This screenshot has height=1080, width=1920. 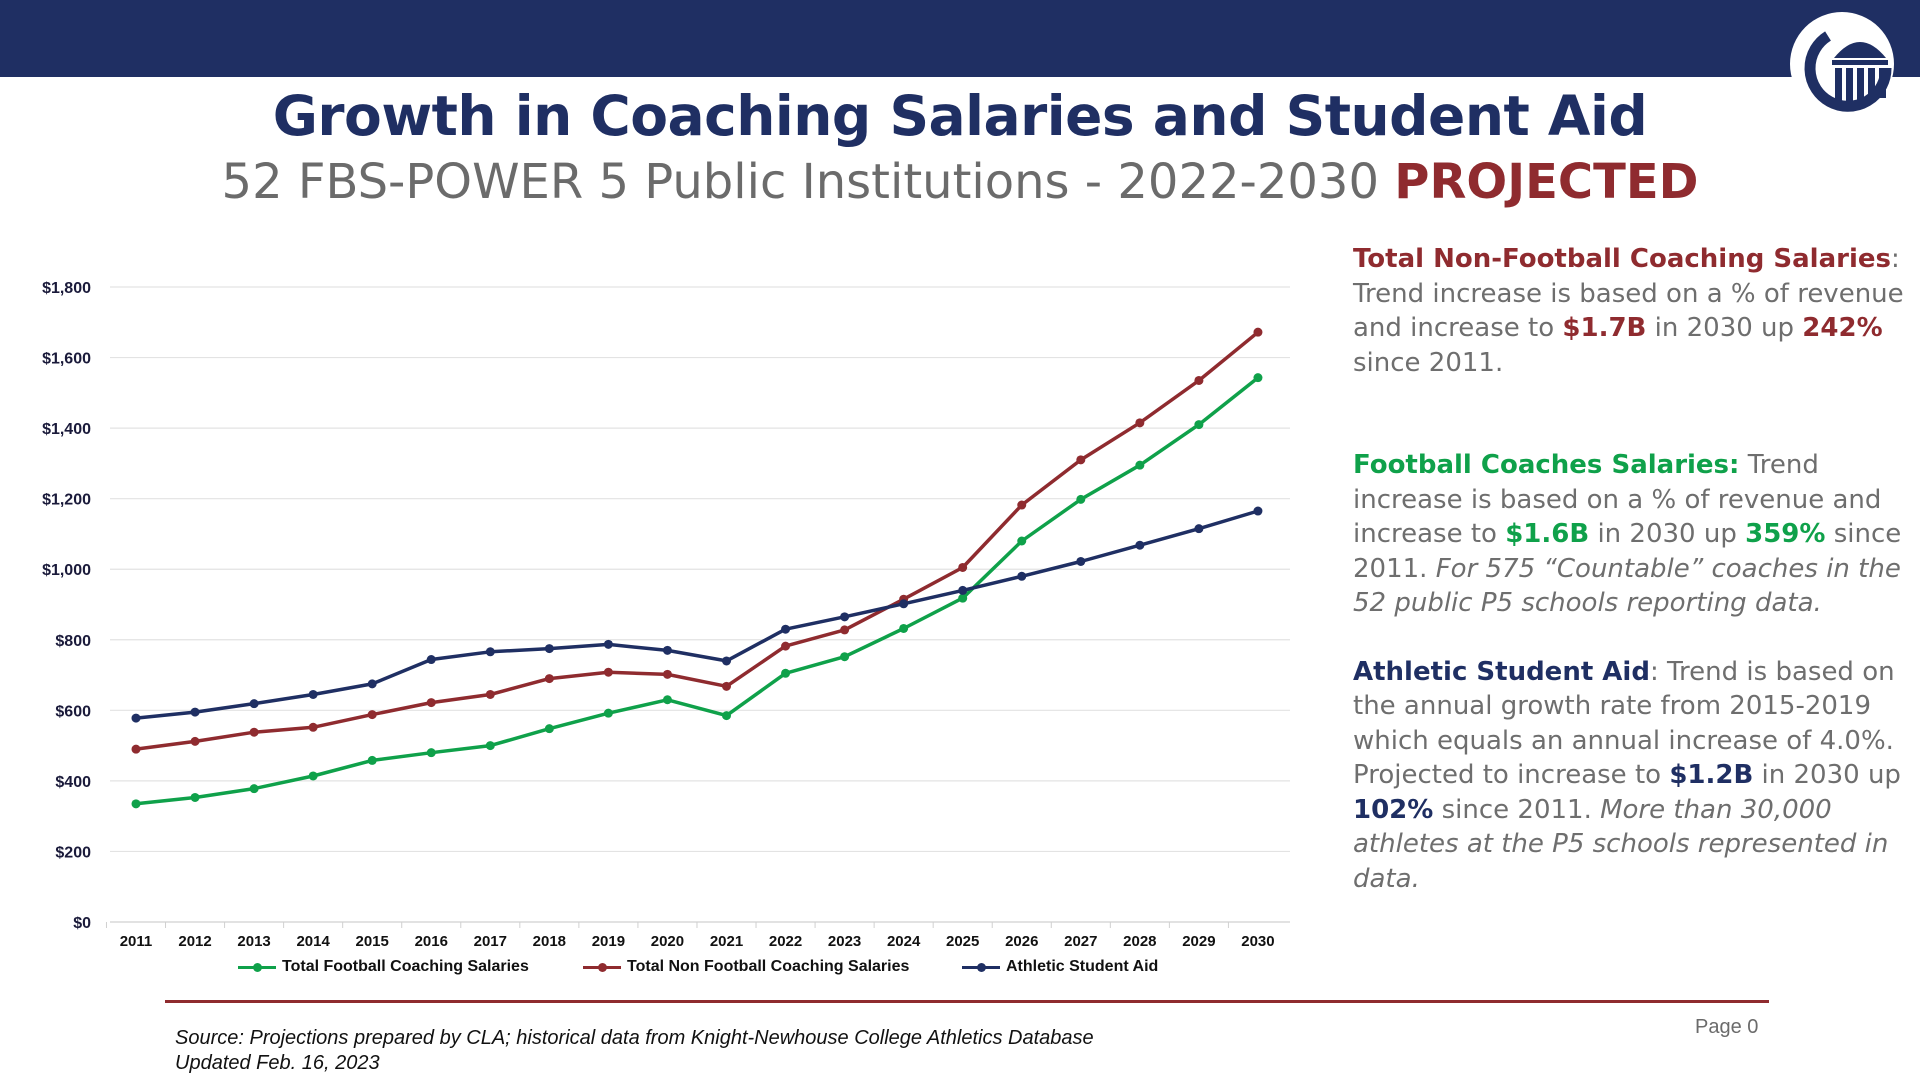 I want to click on legend-student-aid: Athletic Student Aid, so click(x=1060, y=967).